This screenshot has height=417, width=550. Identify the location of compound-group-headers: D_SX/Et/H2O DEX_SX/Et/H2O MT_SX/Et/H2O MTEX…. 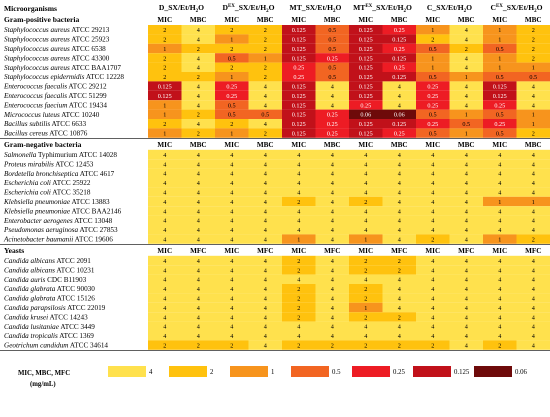
(351, 8).